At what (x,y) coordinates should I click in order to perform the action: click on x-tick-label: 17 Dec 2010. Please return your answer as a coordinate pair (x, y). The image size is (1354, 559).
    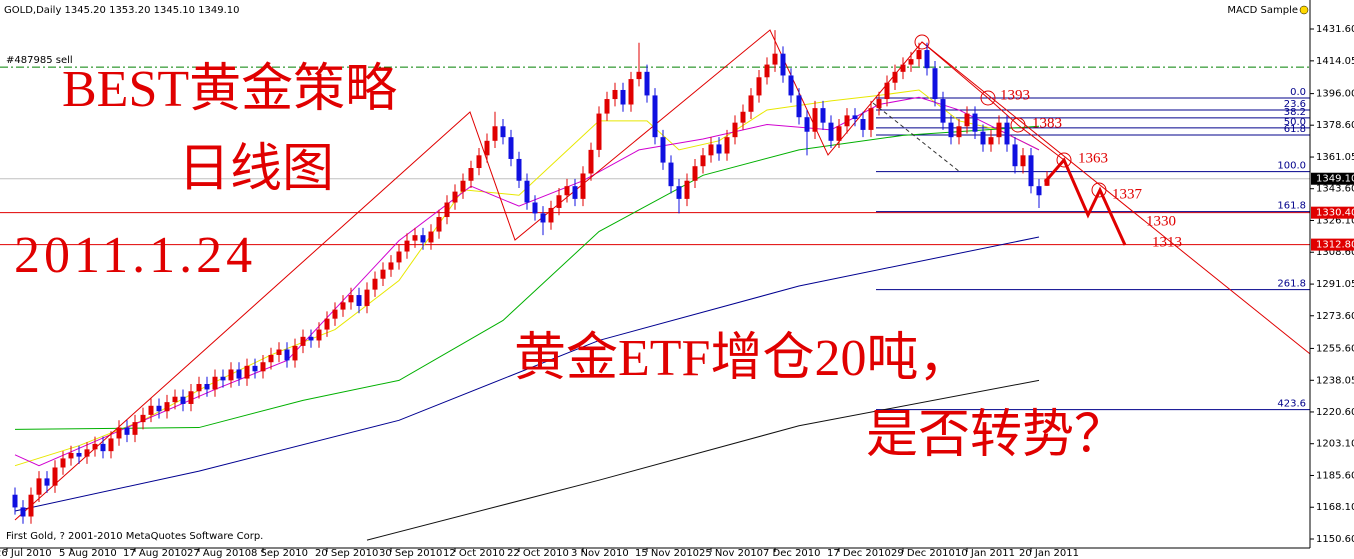
    Looking at the image, I should click on (859, 553).